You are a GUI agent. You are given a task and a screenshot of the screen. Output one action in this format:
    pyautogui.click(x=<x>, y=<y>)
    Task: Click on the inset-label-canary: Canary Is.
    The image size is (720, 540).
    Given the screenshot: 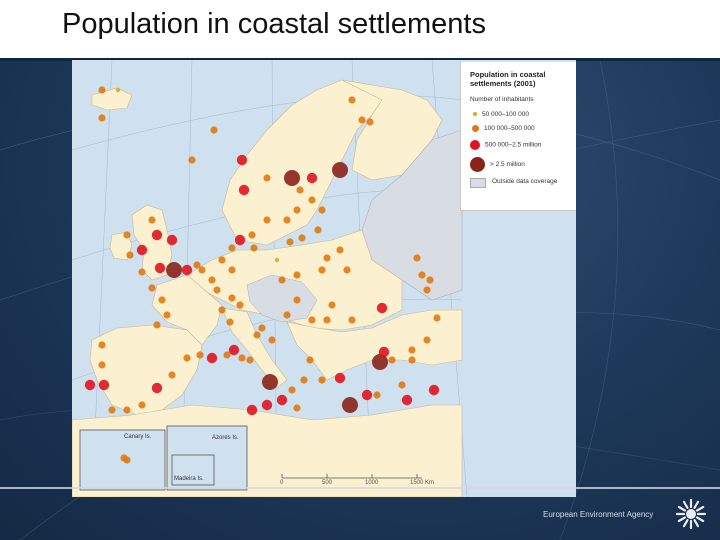 What is the action you would take?
    pyautogui.click(x=138, y=437)
    